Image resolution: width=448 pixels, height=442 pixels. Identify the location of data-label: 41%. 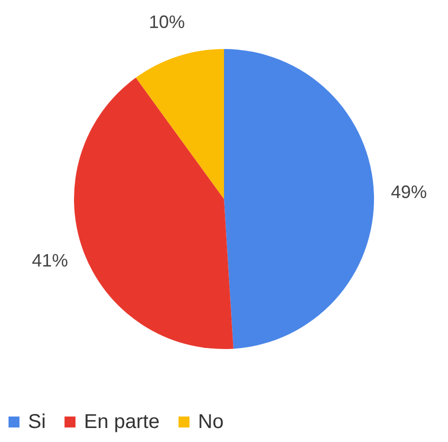
(50, 260).